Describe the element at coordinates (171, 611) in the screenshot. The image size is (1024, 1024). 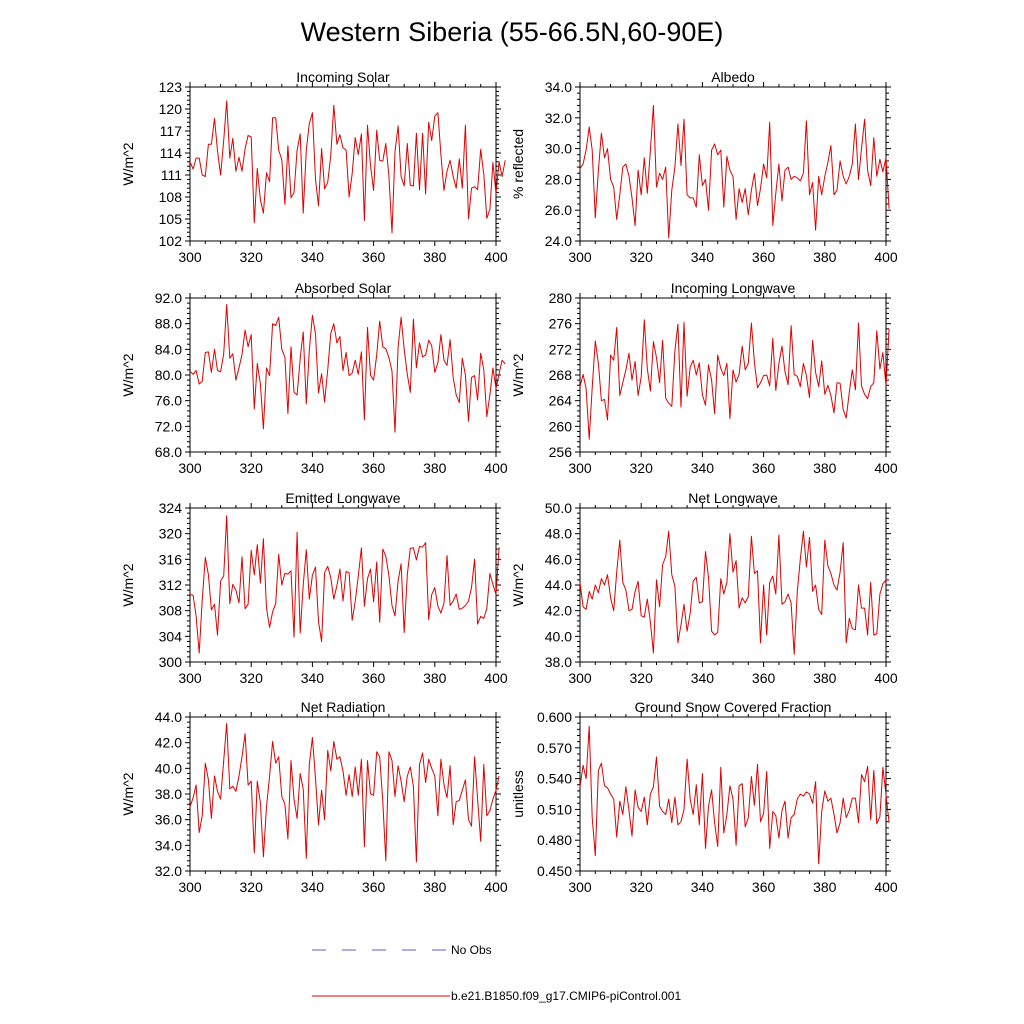
I see `y-tick-label: 308` at that location.